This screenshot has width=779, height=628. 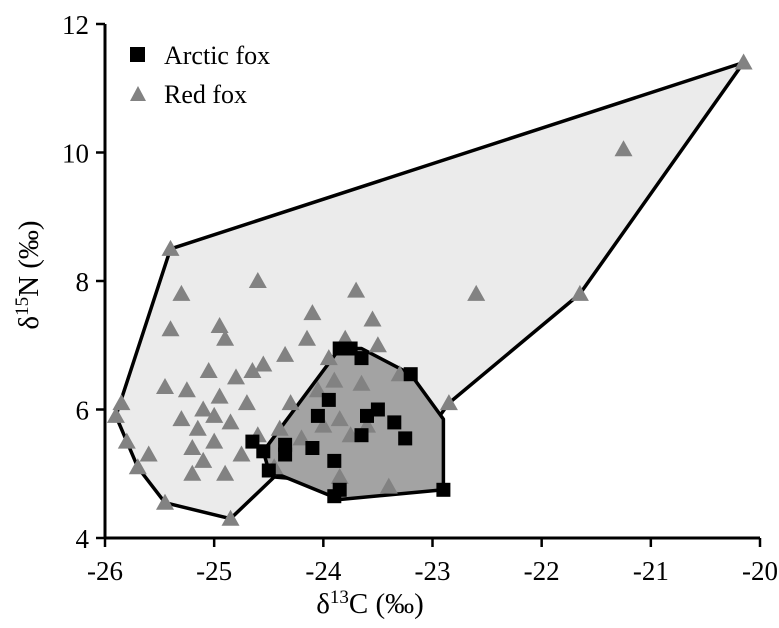 What do you see at coordinates (105, 571) in the screenshot?
I see `x-tick-label: -26` at bounding box center [105, 571].